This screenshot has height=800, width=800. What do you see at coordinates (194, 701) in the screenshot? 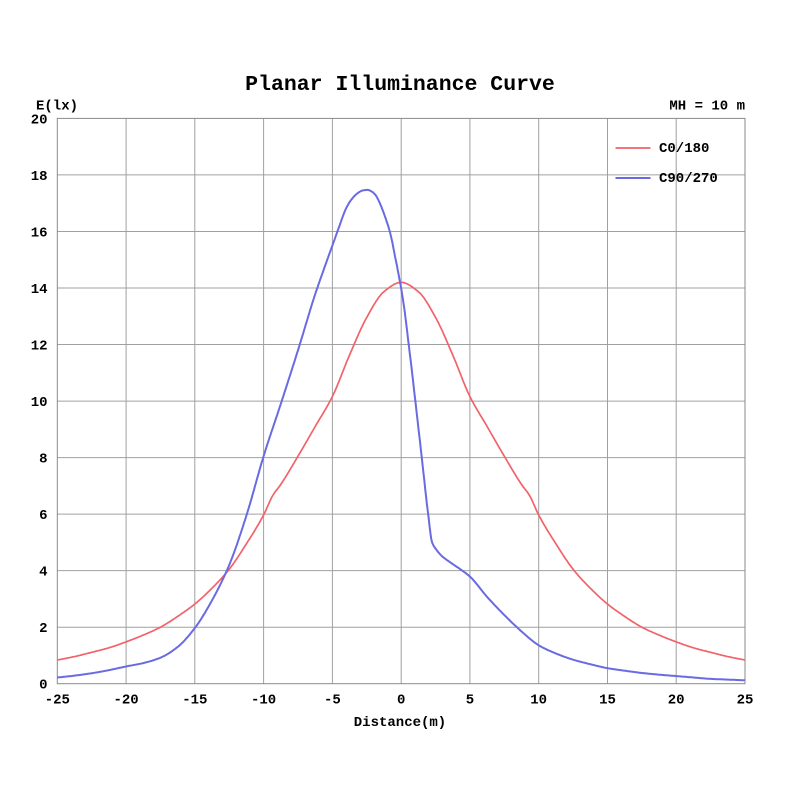
I see `svg-text: -15` at bounding box center [194, 701].